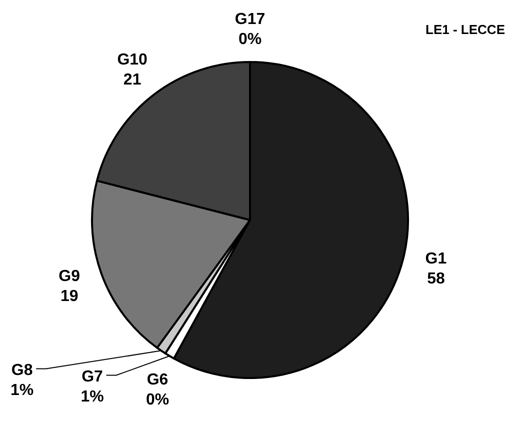  Describe the element at coordinates (69, 277) in the screenshot. I see `slice-label: G9` at that location.